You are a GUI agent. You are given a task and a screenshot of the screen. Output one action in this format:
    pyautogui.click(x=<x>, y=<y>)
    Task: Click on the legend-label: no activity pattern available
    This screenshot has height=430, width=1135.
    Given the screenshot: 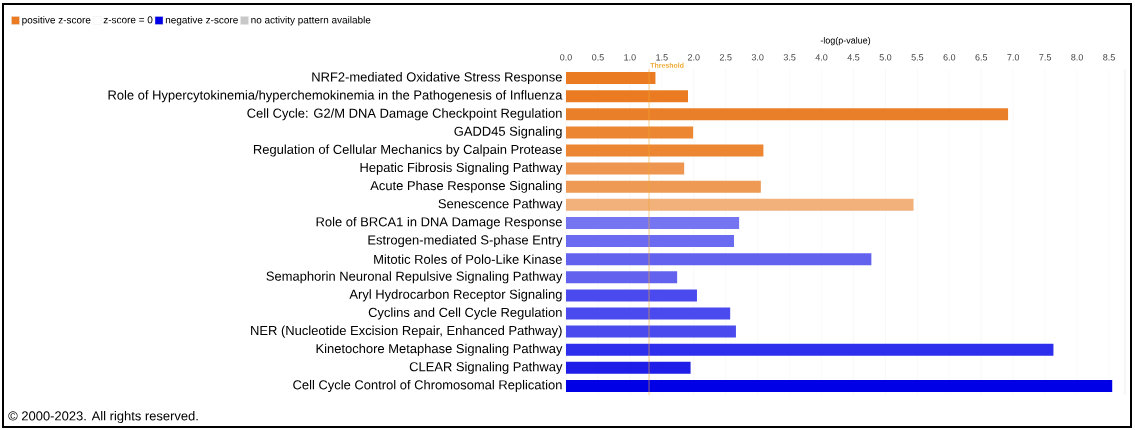 What is the action you would take?
    pyautogui.click(x=311, y=21)
    